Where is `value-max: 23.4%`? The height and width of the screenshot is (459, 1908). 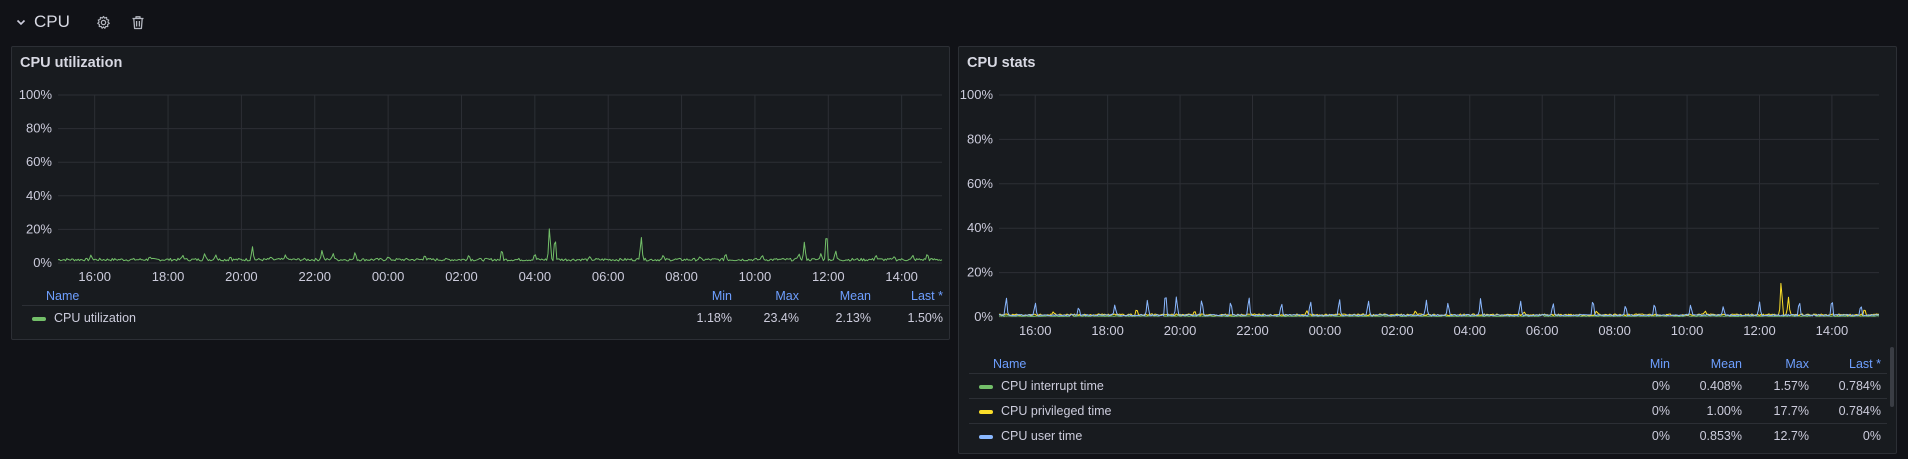
value-max: 23.4% is located at coordinates (771, 317).